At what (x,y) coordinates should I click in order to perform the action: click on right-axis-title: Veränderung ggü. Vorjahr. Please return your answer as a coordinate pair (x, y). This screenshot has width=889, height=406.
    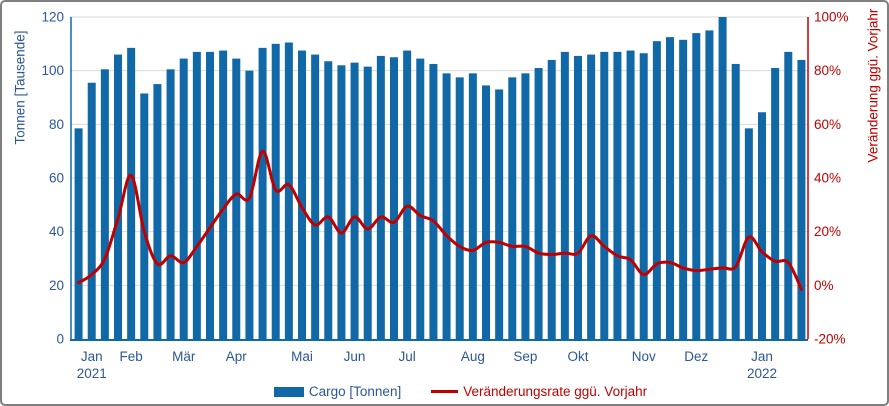
    Looking at the image, I should click on (873, 85).